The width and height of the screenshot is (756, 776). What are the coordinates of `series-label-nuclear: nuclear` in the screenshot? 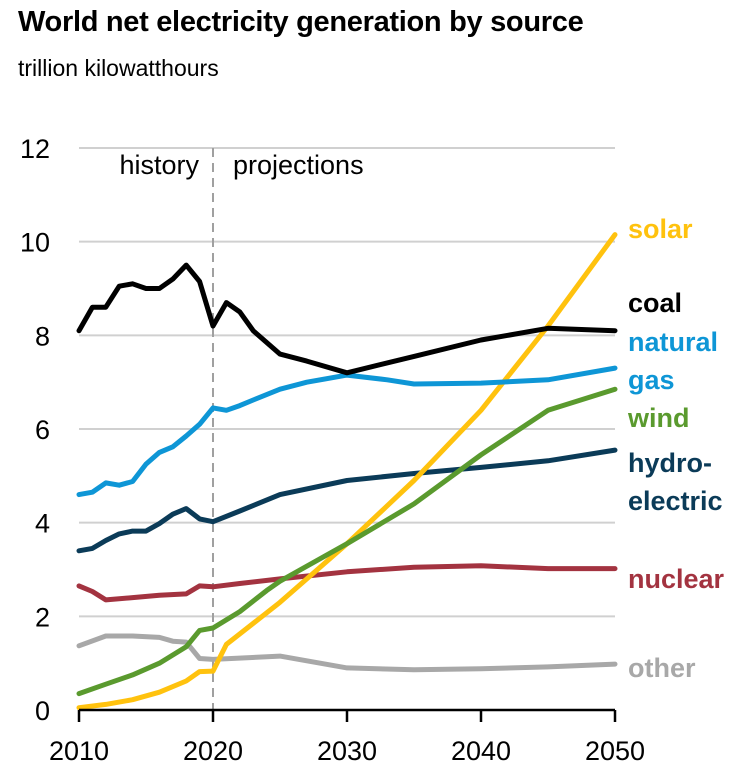 It's located at (676, 579).